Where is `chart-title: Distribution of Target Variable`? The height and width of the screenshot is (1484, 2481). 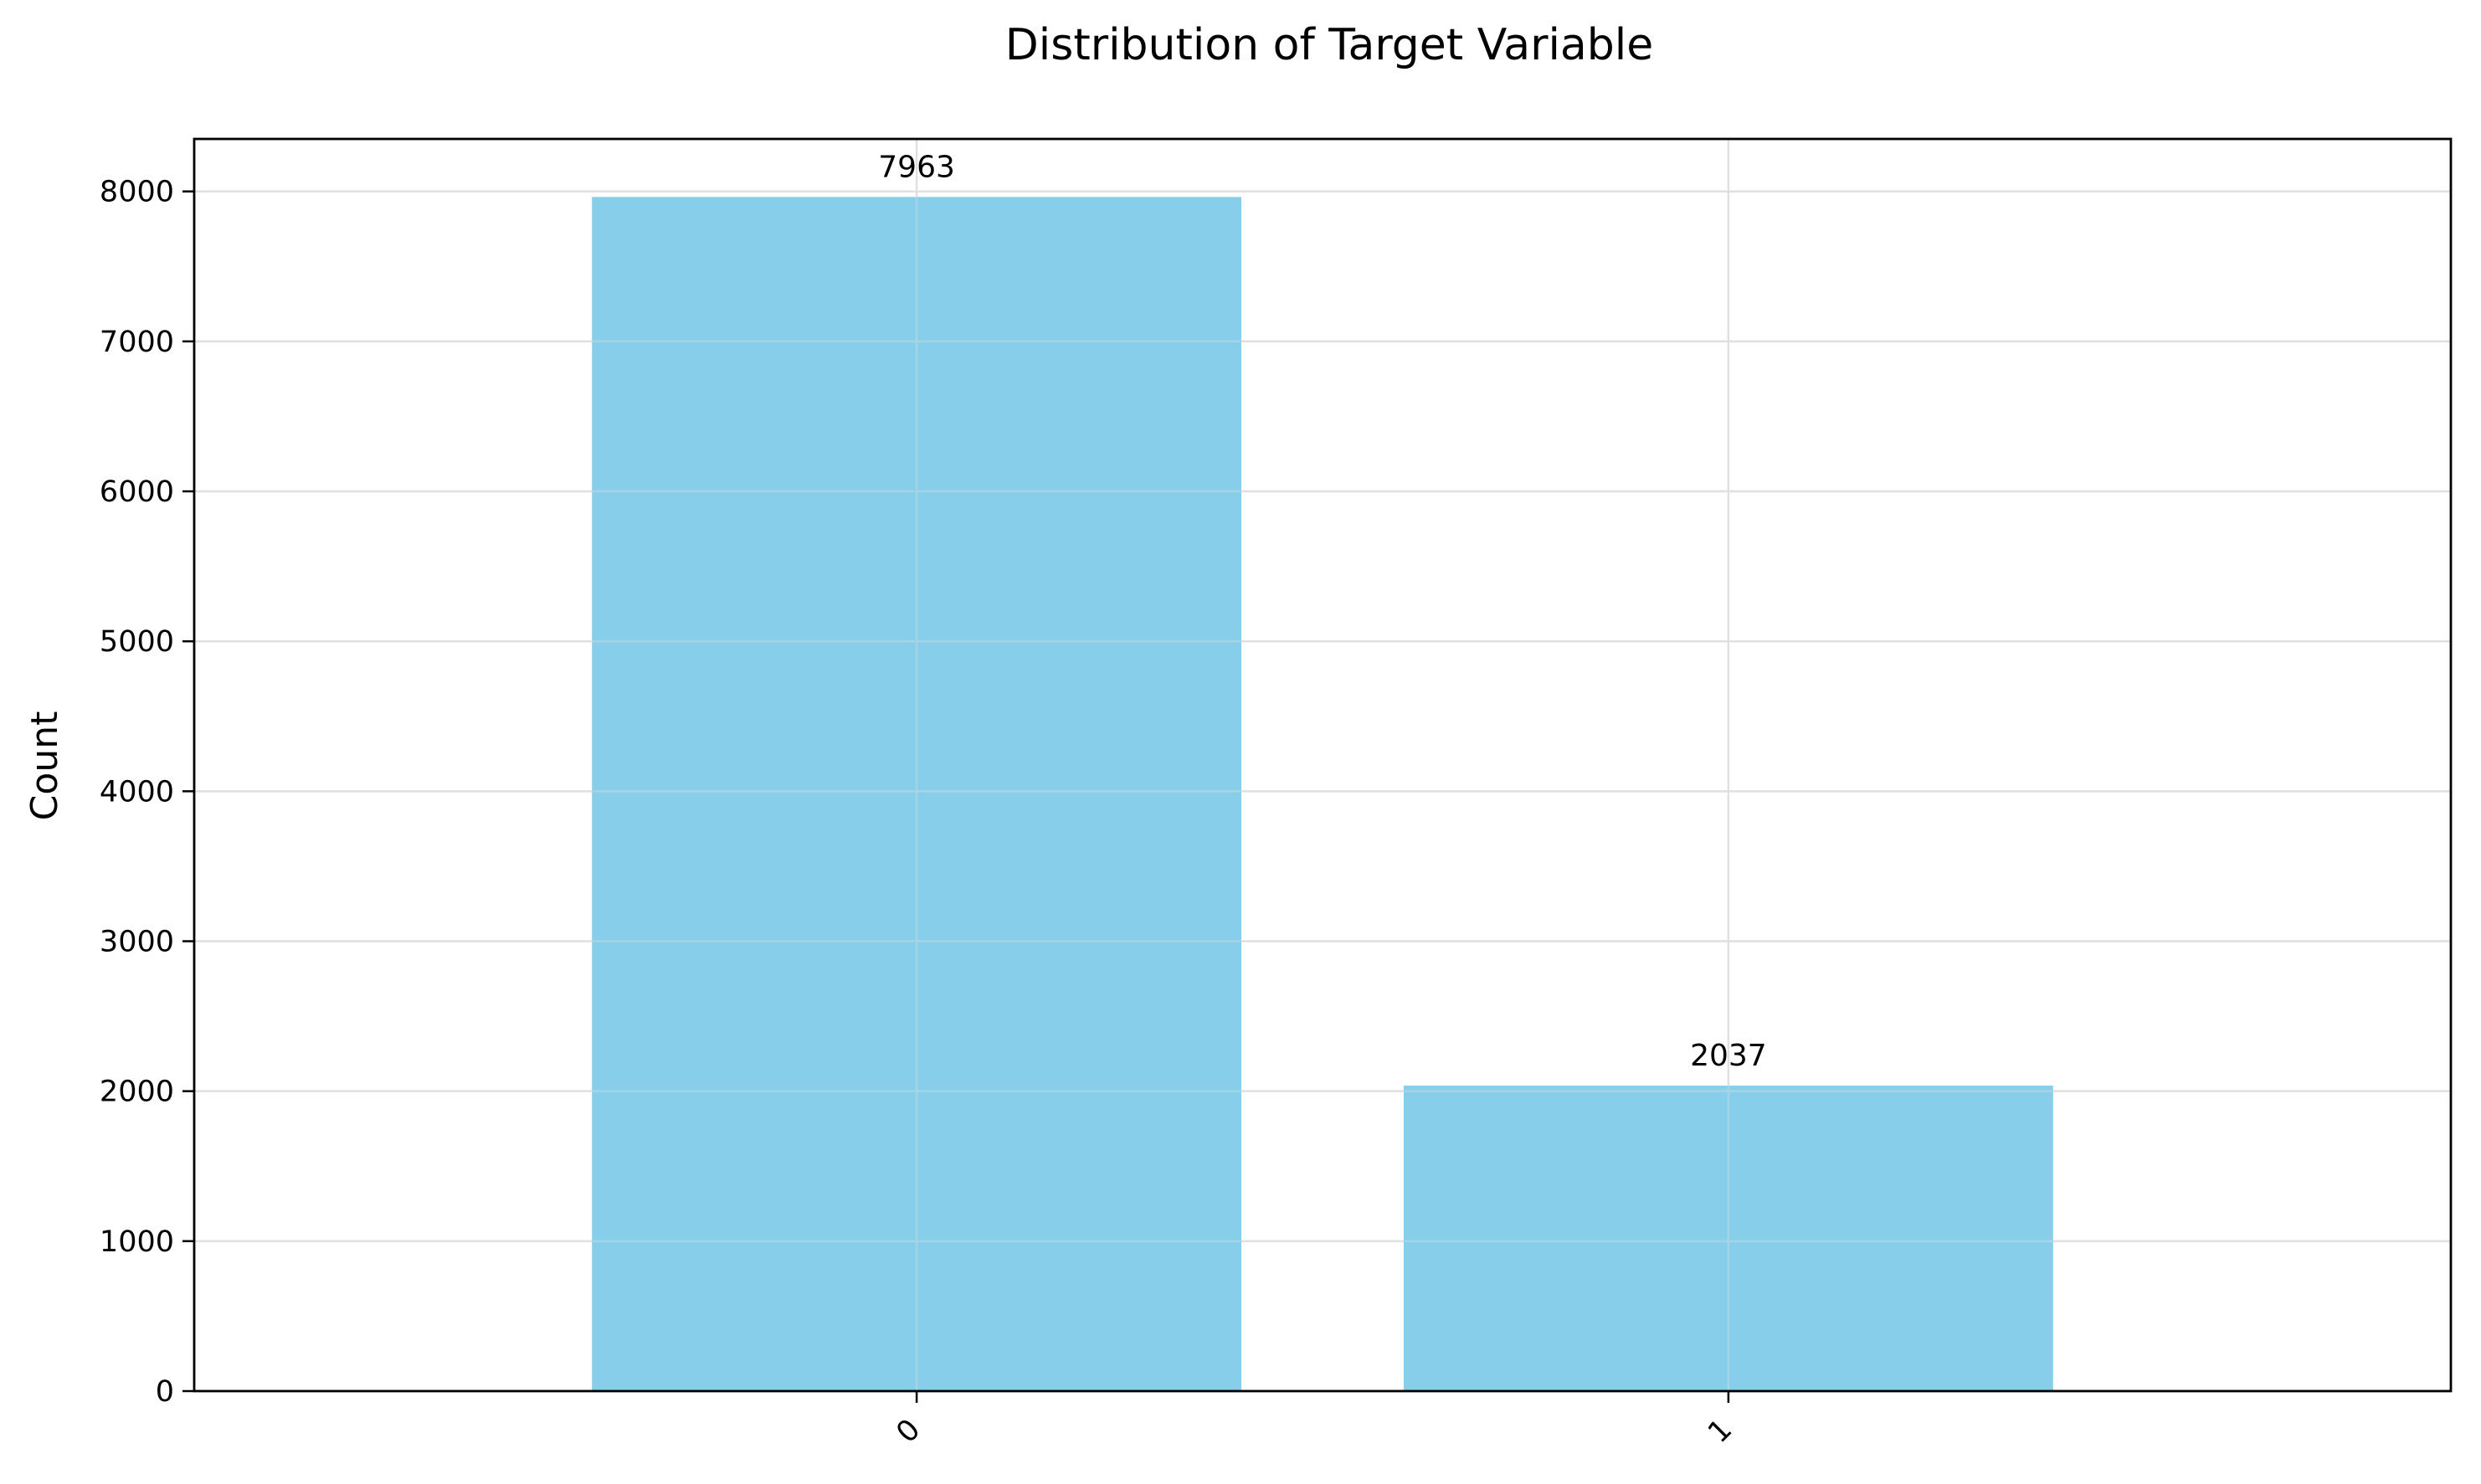 chart-title: Distribution of Target Variable is located at coordinates (1329, 45).